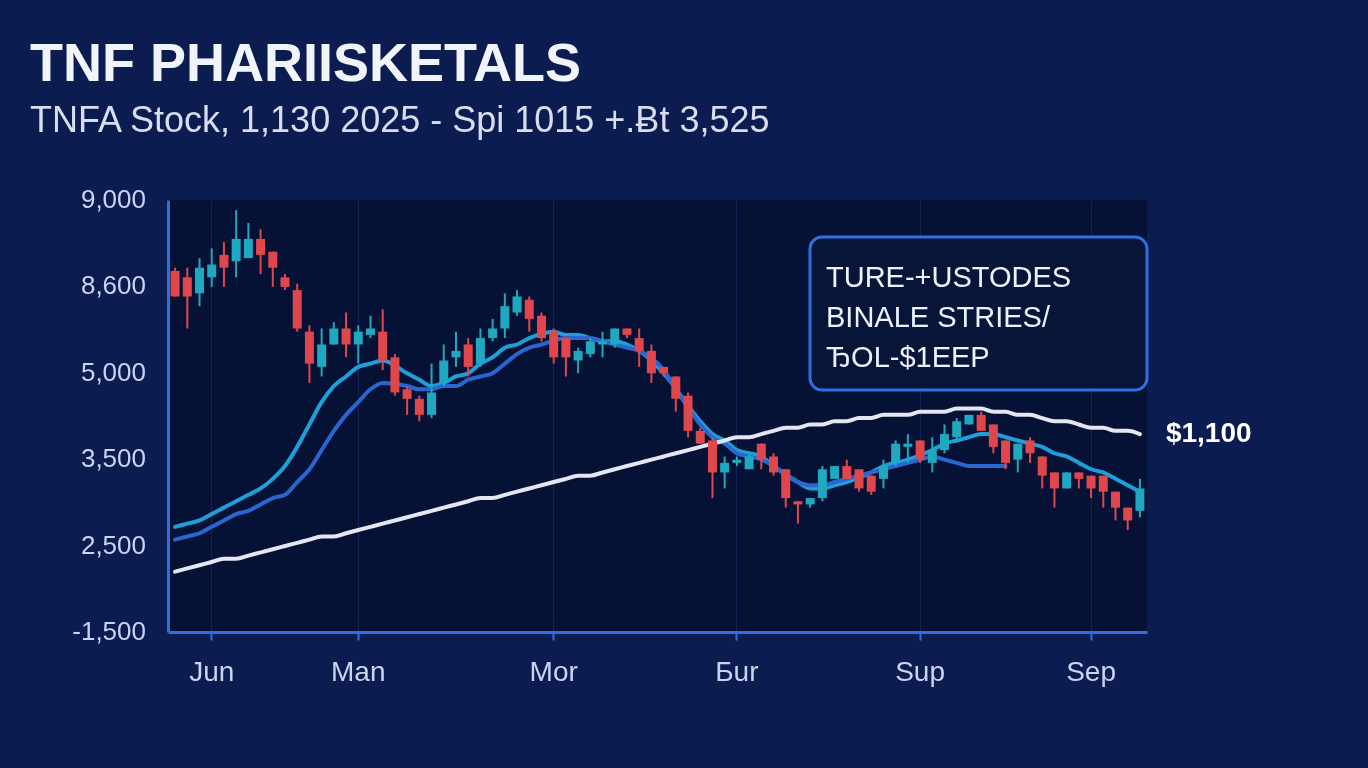 This screenshot has width=1368, height=768. What do you see at coordinates (1091, 671) in the screenshot?
I see `x-tick-label: Sep` at bounding box center [1091, 671].